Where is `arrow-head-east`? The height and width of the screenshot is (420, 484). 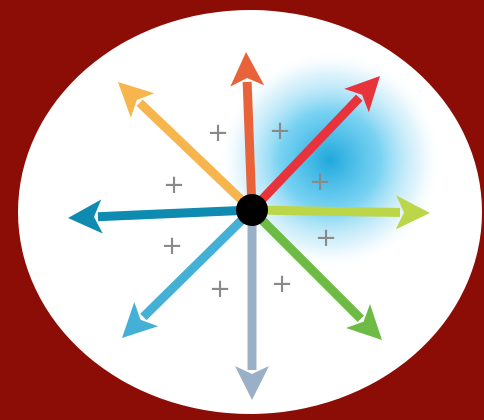 arrow-head-east is located at coordinates (412, 212).